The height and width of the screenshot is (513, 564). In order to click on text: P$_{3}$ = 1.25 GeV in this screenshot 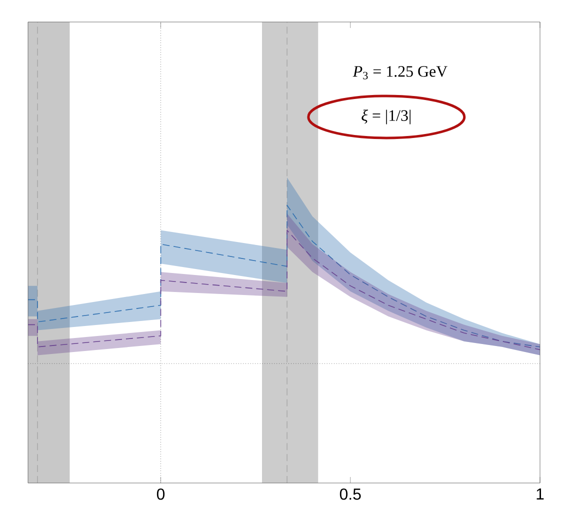, I will do `click(400, 73)`.